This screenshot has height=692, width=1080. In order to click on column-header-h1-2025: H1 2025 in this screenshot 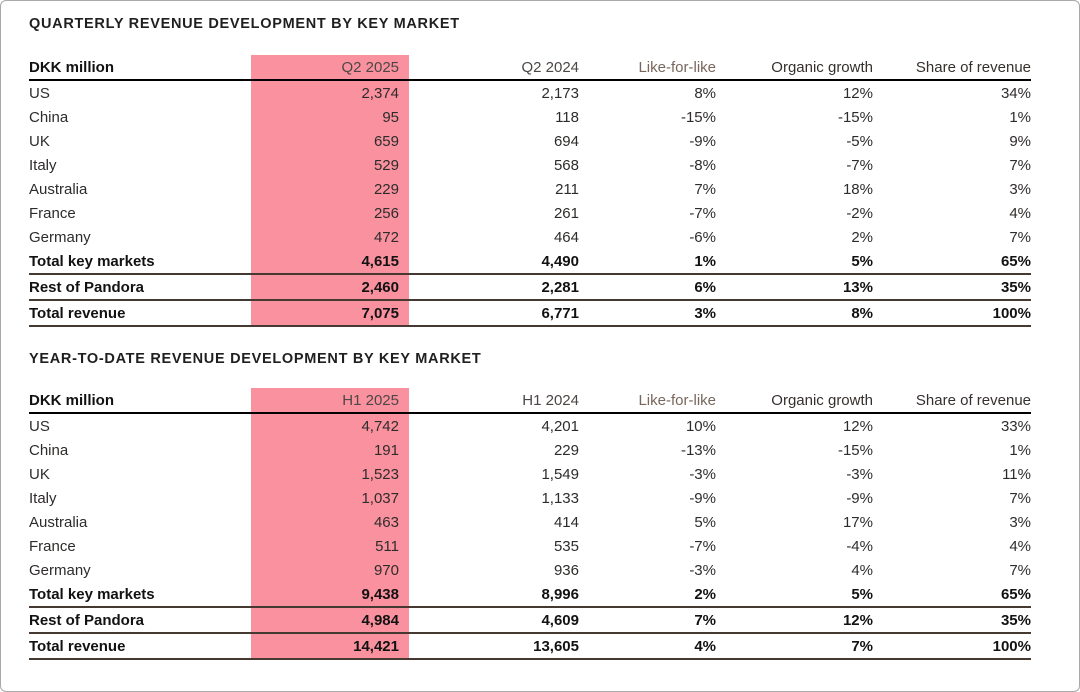, I will do `click(330, 400)`.